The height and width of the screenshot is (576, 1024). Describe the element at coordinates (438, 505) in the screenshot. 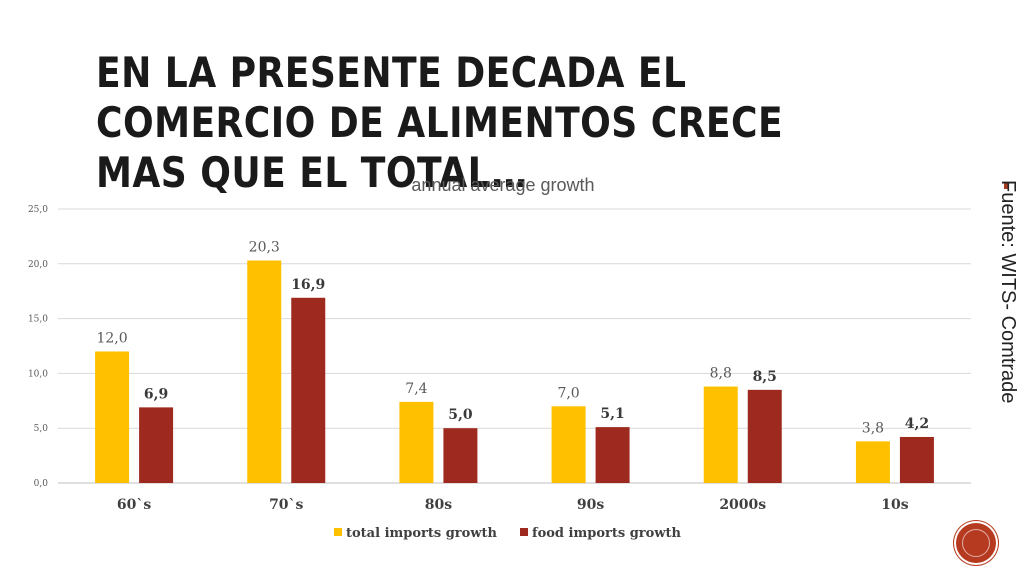

I see `category-label: 80s` at that location.